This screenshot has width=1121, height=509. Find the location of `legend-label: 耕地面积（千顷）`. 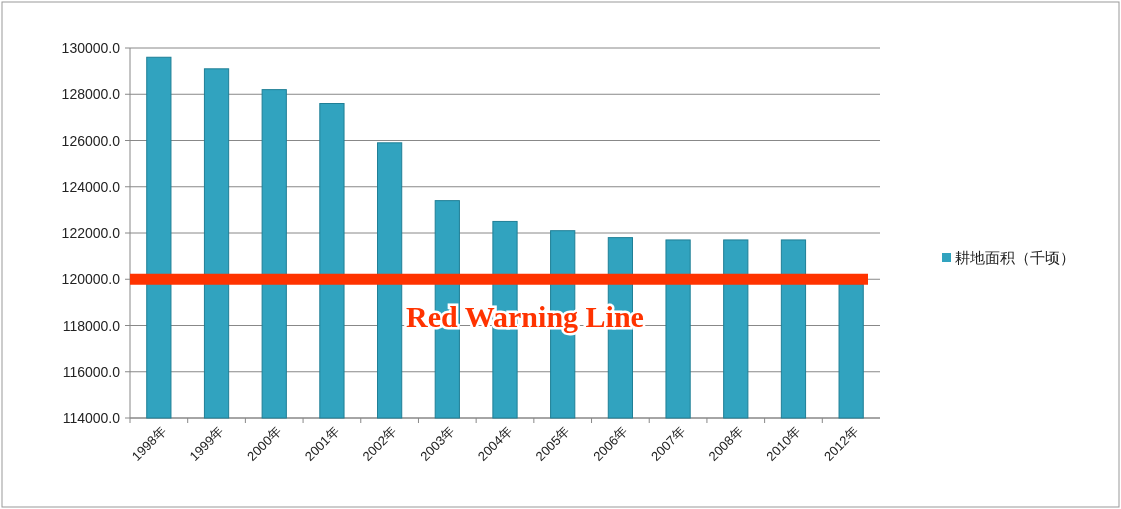

legend-label: 耕地面积（千顷） is located at coordinates (1015, 257).